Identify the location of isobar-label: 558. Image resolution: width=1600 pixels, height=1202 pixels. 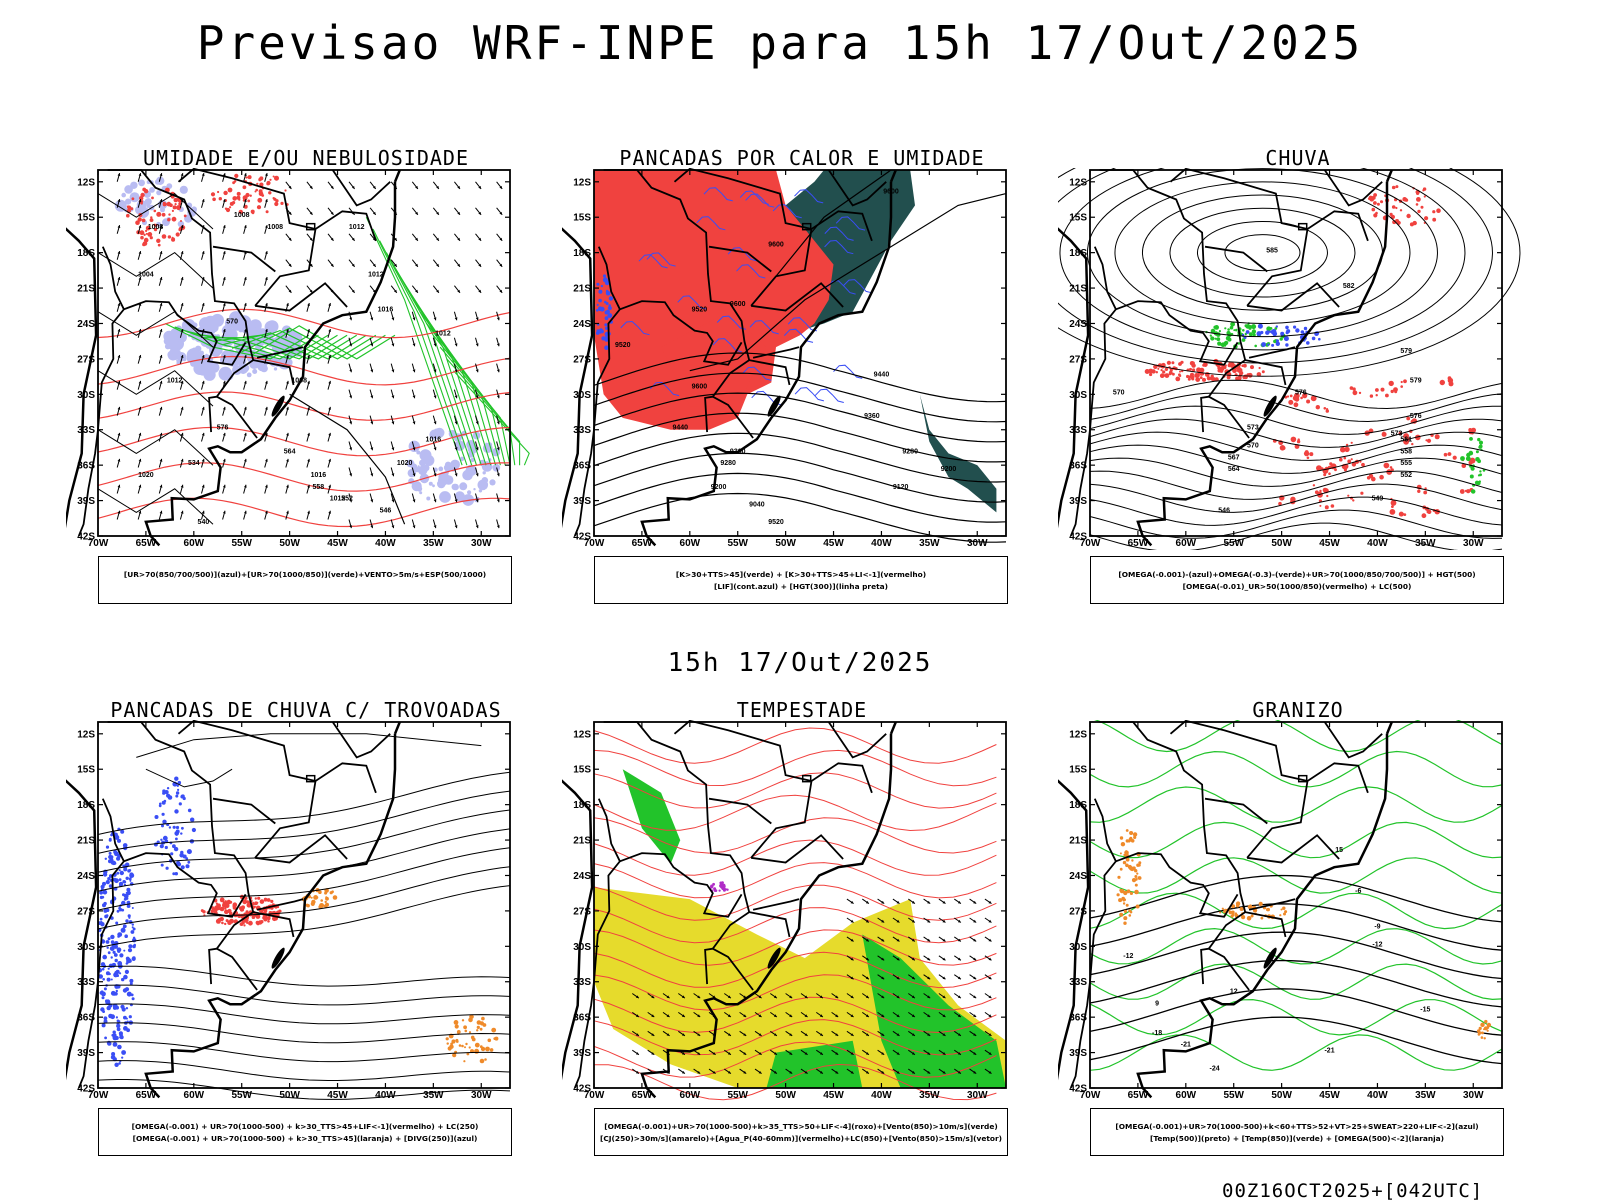
(319, 487).